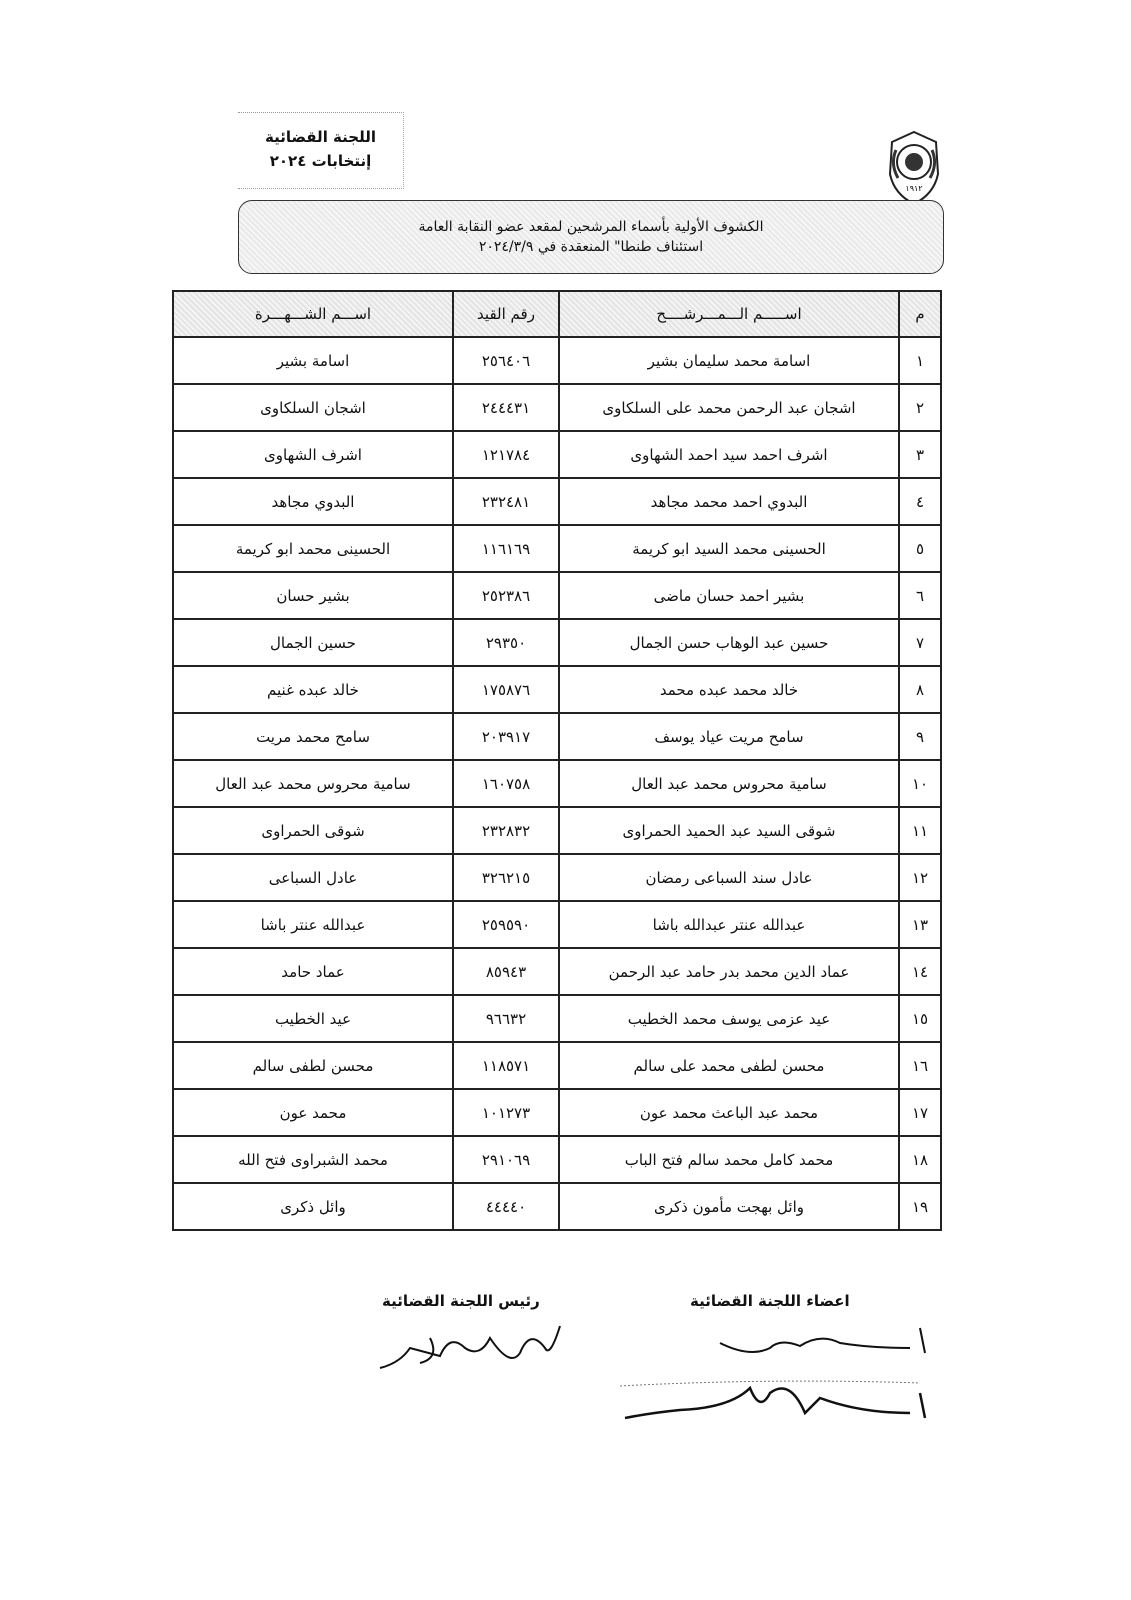 The image size is (1131, 1600). I want to click on members-label: اعضاء اللجنة القضائية, so click(770, 1301).